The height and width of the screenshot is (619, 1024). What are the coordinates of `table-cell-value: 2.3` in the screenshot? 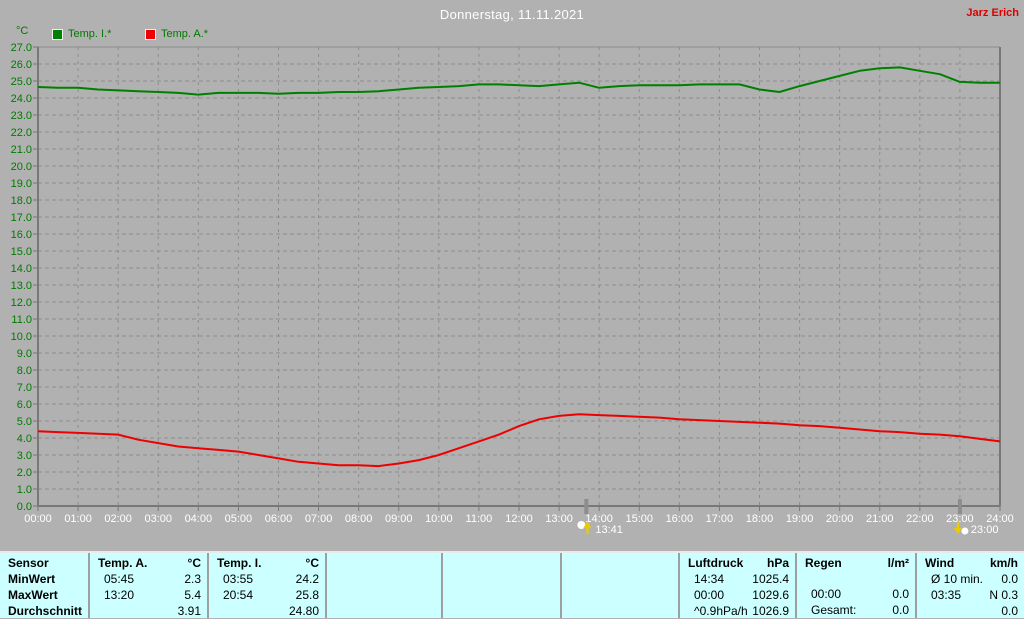 It's located at (192, 579).